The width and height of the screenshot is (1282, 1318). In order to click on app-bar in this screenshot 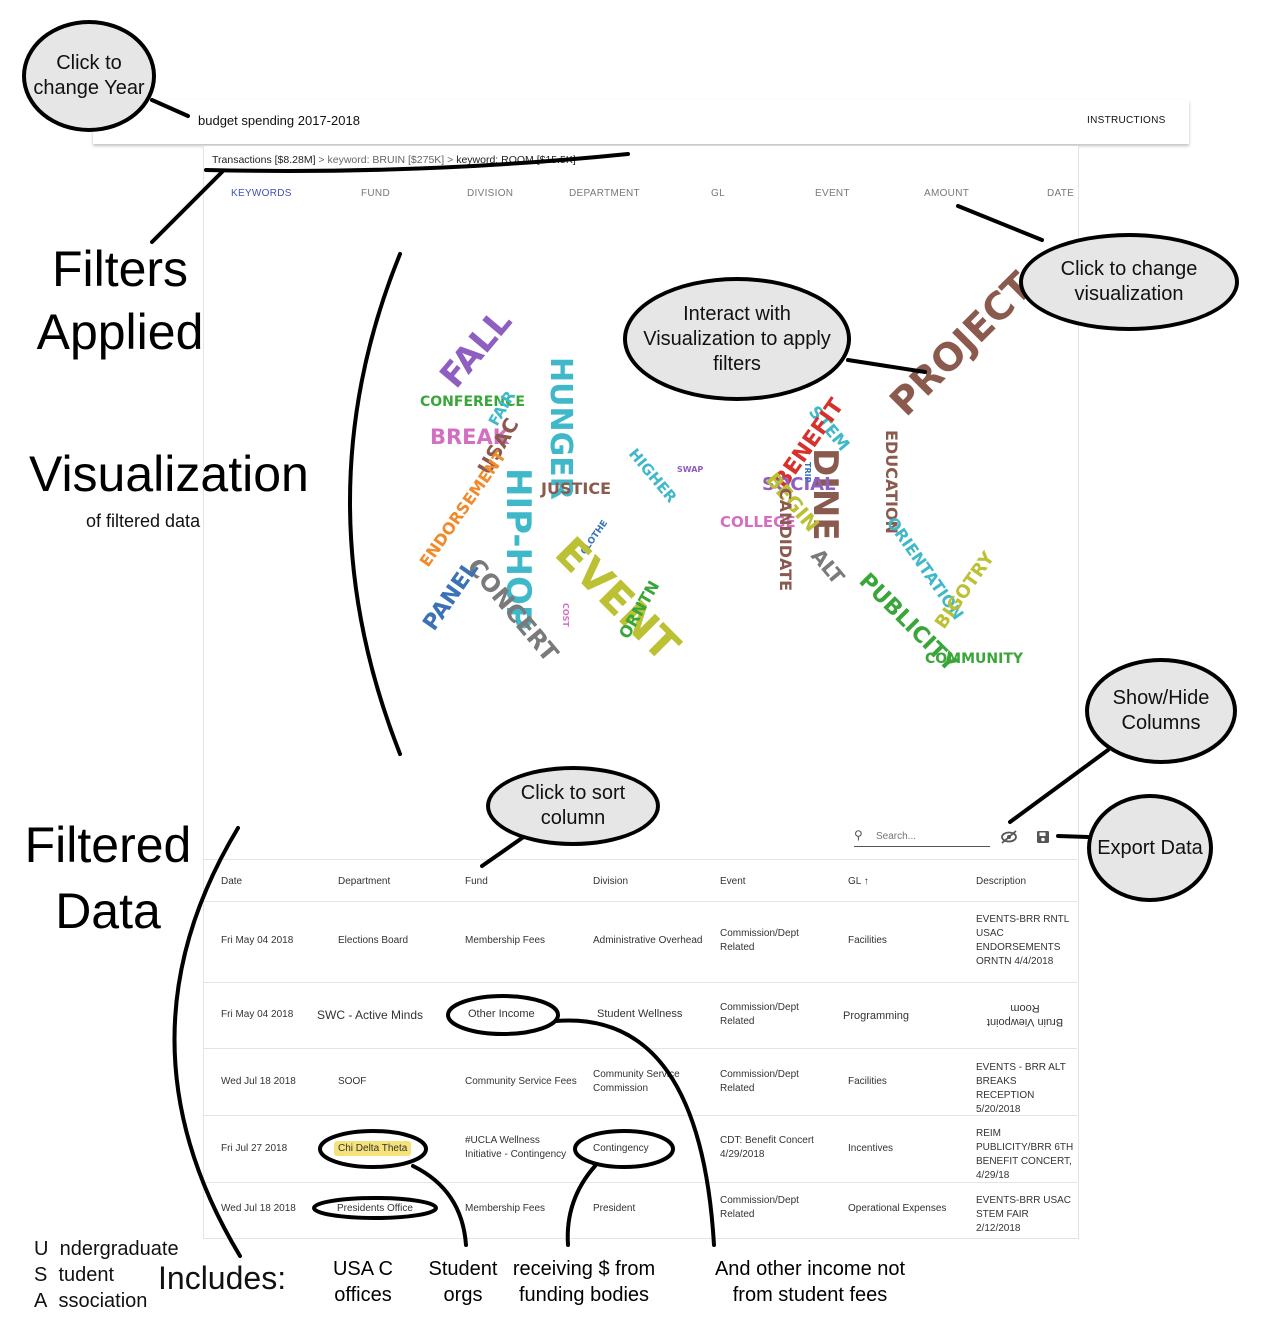, I will do `click(641, 122)`.